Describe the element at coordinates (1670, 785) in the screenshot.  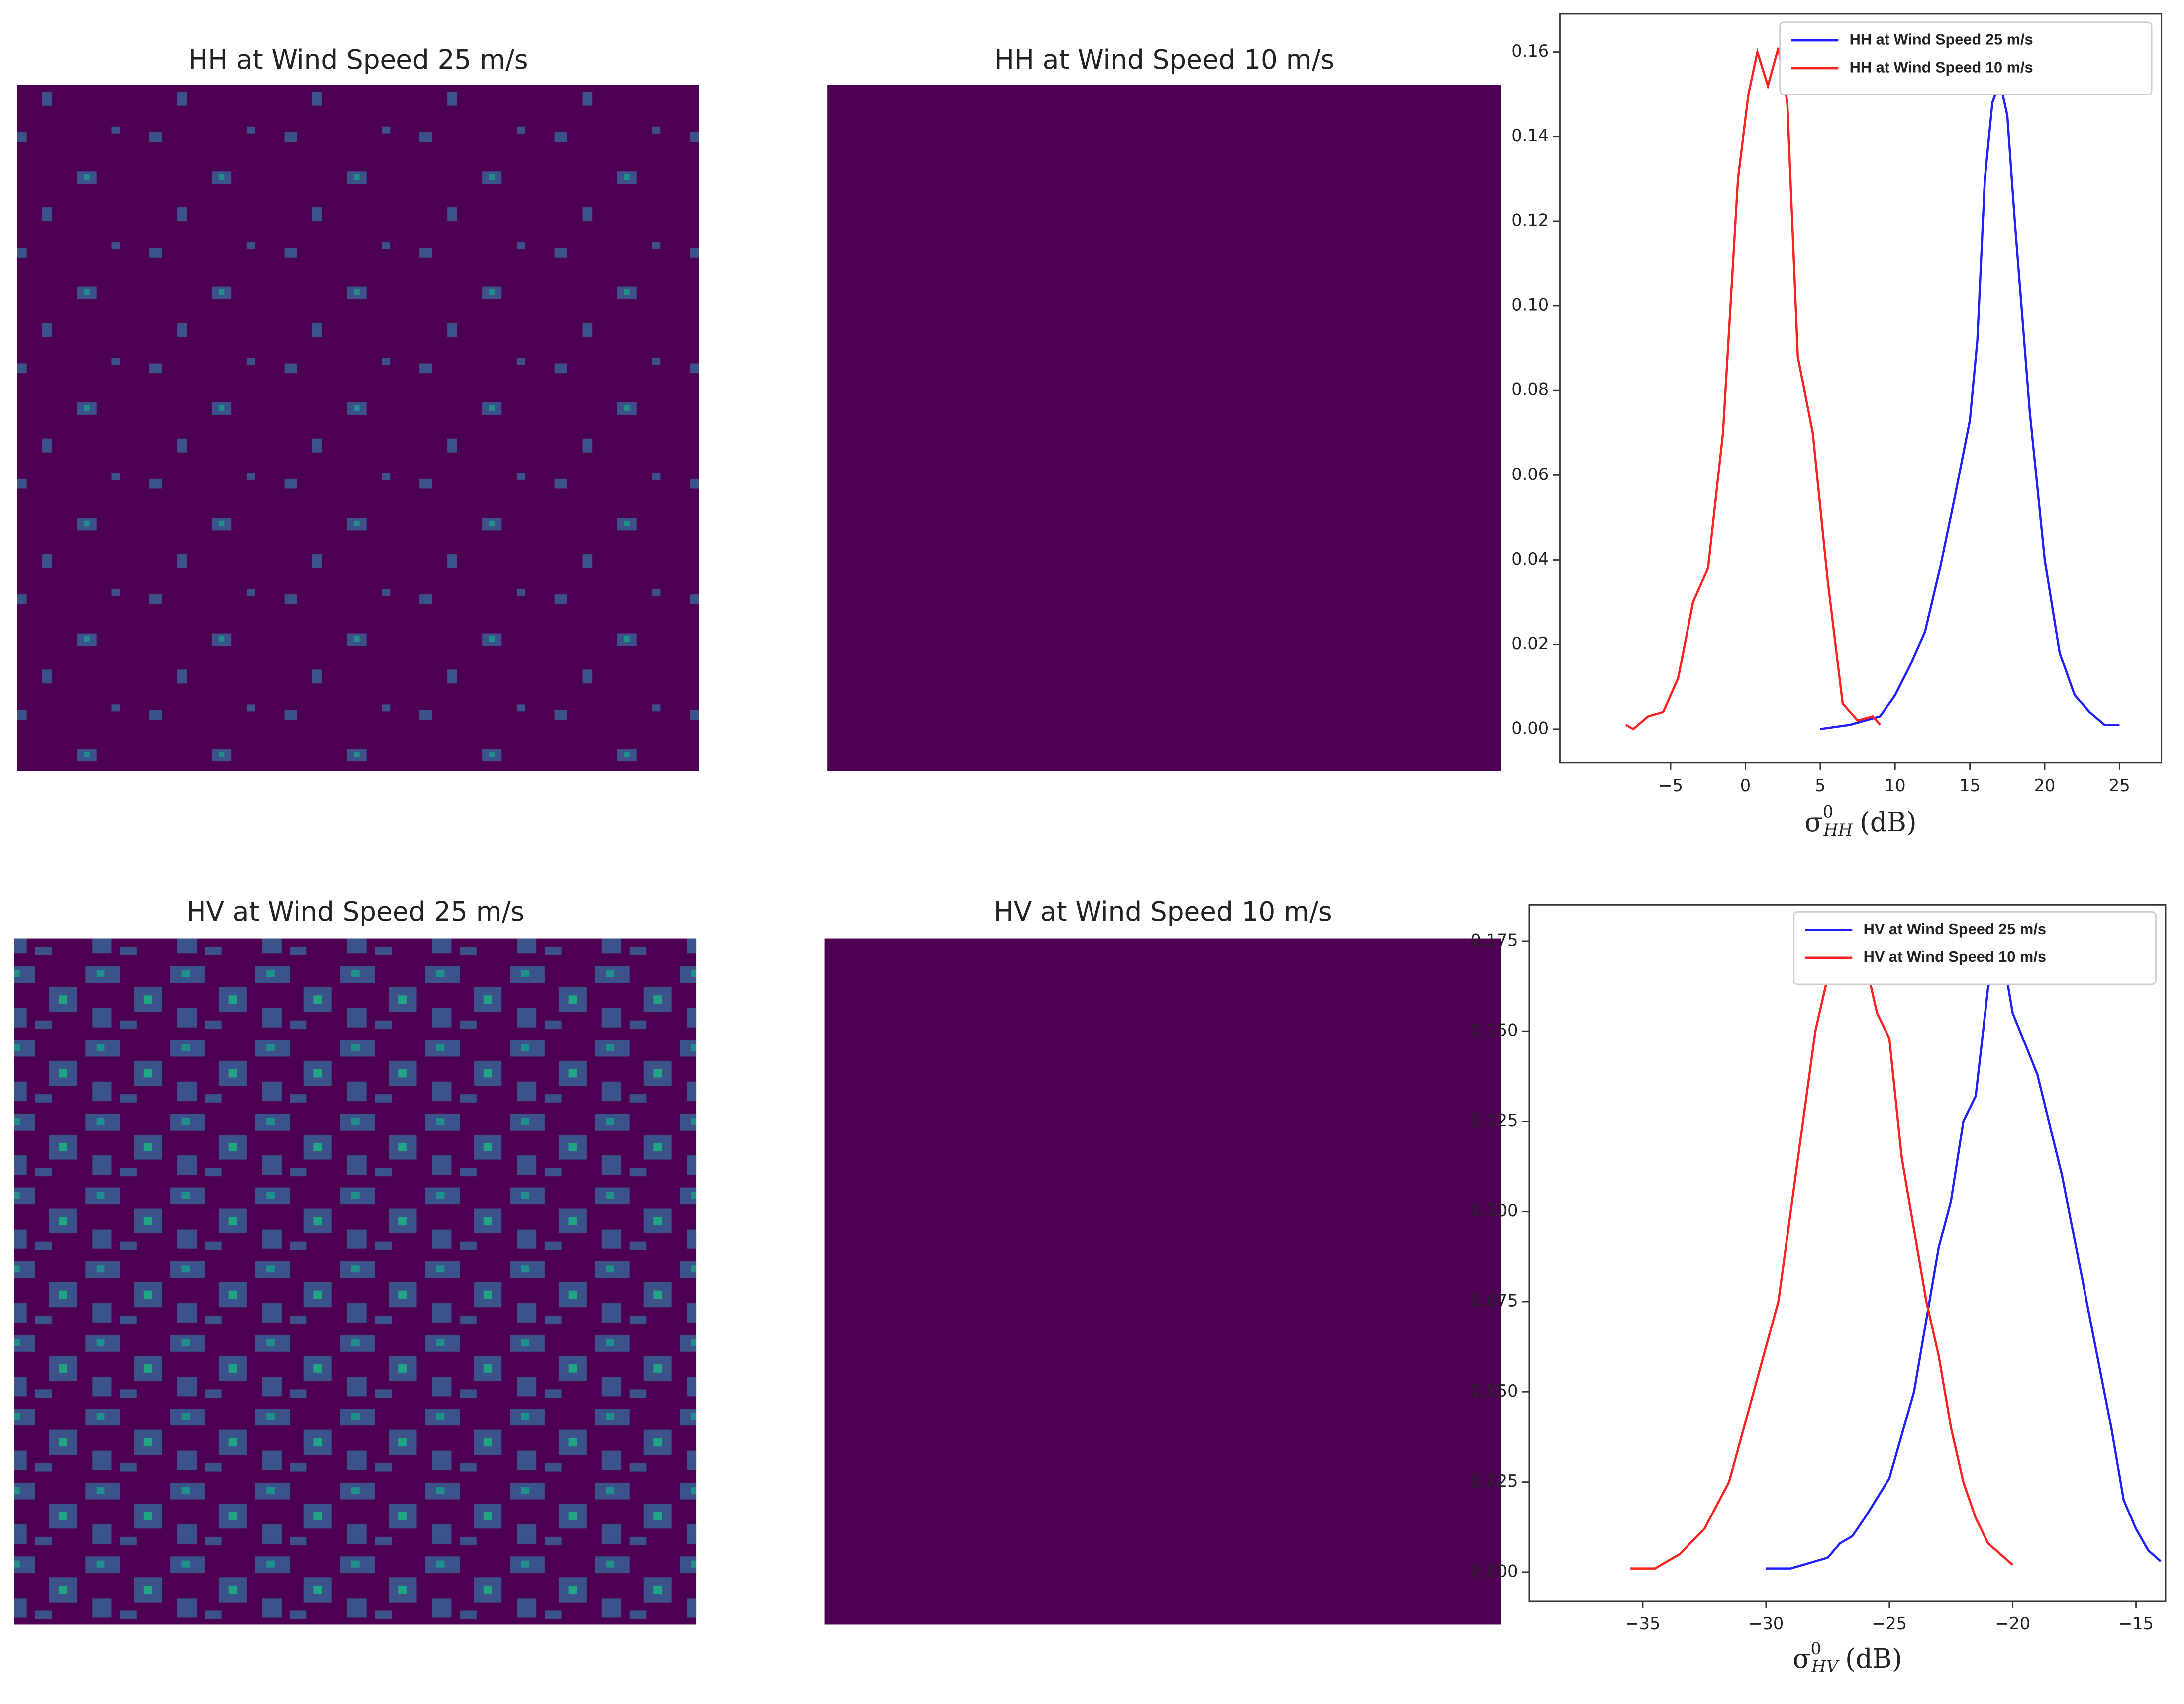
I see `x-tick-label: −5` at that location.